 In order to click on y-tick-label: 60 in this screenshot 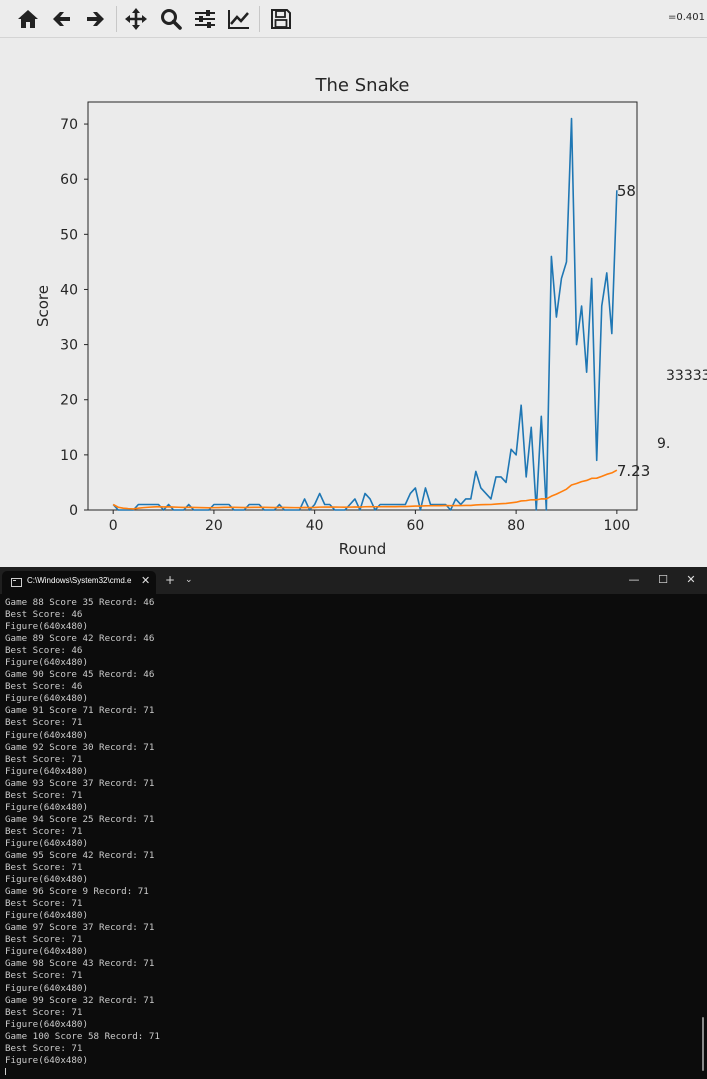, I will do `click(69, 180)`.